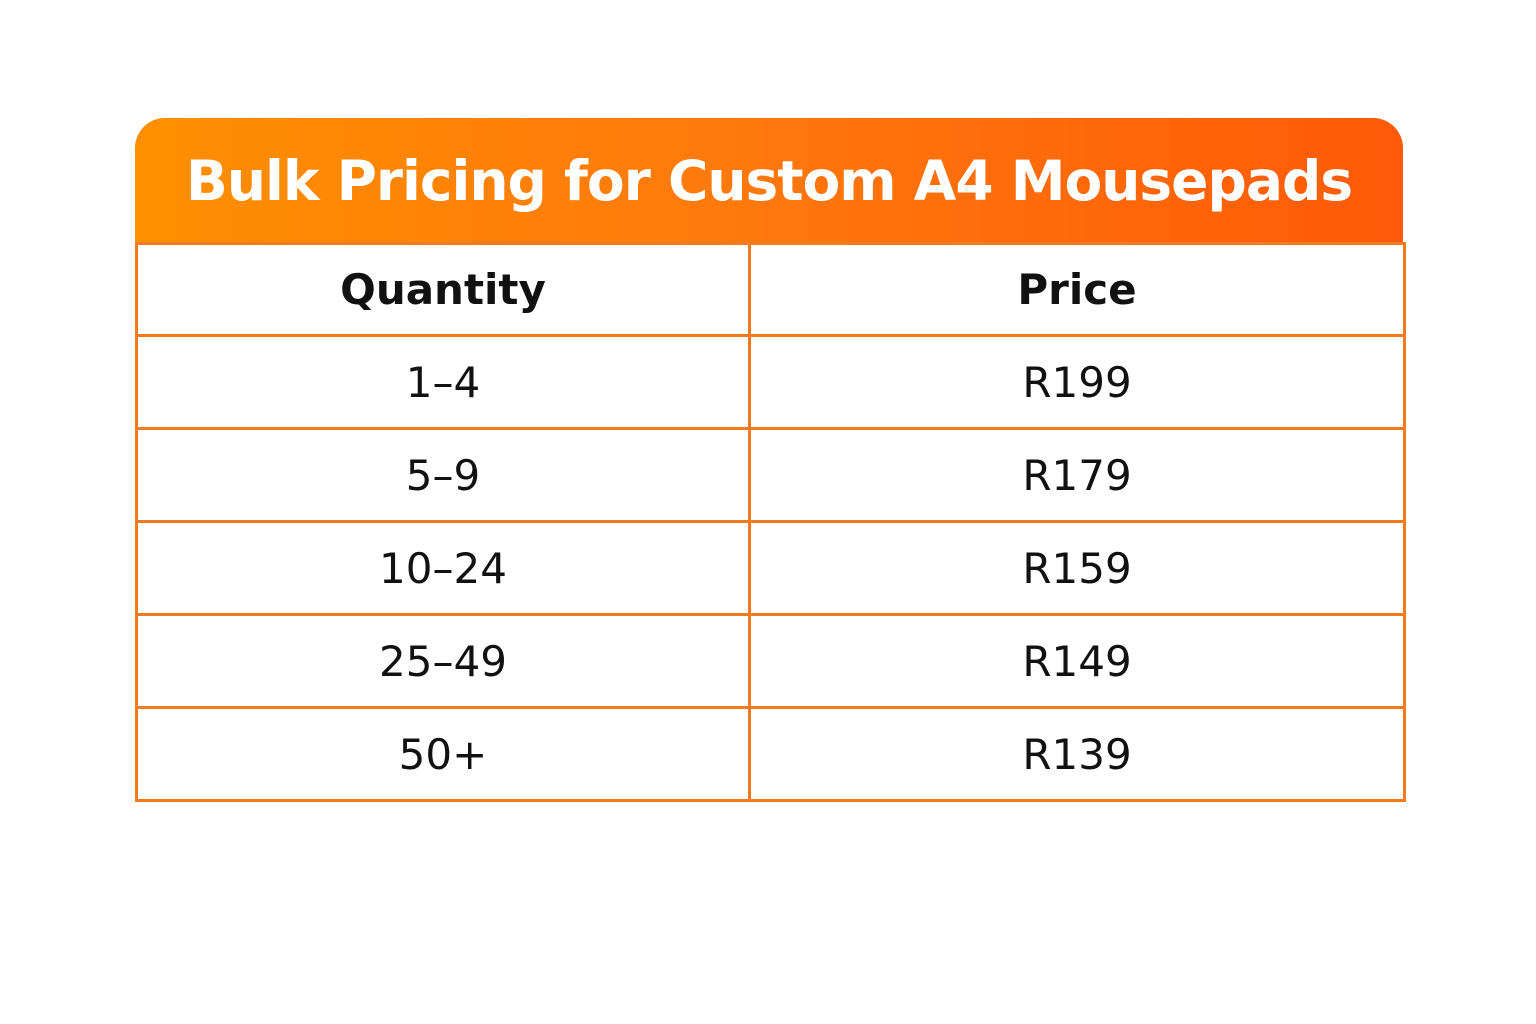 Image resolution: width=1536 pixels, height=1024 pixels. What do you see at coordinates (443, 568) in the screenshot?
I see `quantity-cell: 10–24` at bounding box center [443, 568].